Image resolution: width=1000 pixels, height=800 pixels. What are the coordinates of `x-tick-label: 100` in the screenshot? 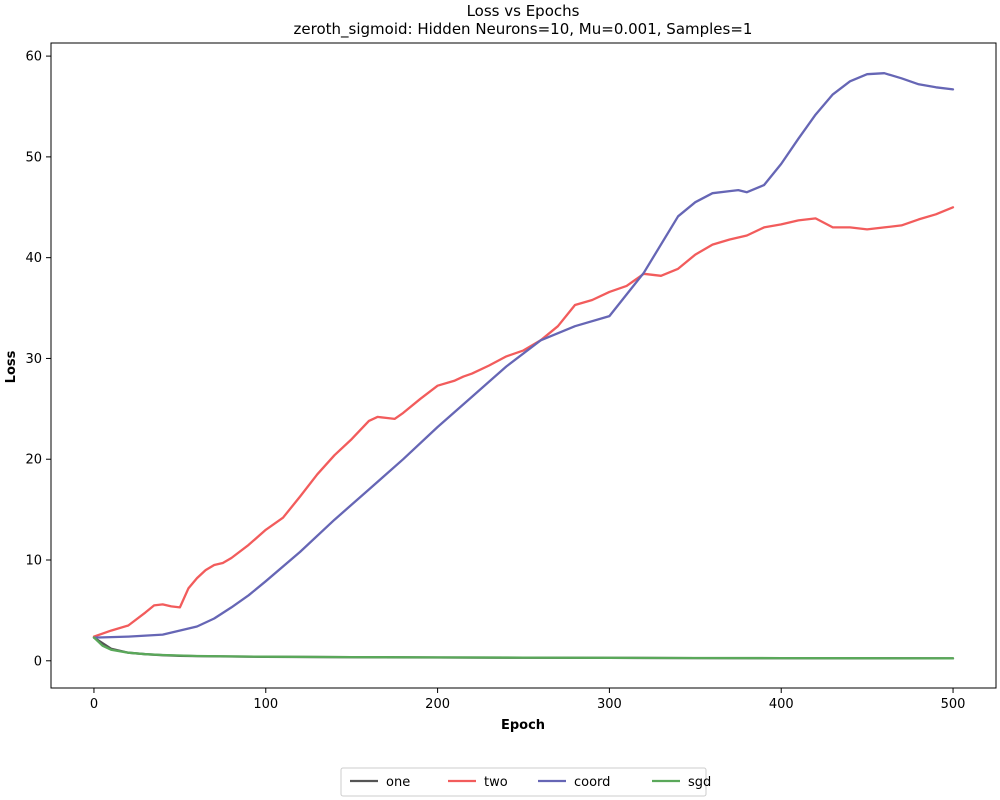 It's located at (265, 704).